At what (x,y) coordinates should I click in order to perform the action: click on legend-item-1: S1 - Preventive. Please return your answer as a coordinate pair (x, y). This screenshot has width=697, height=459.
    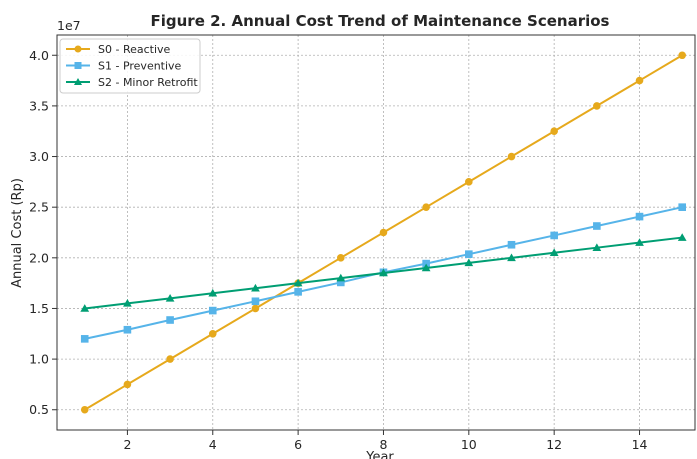
    Looking at the image, I should click on (124, 66).